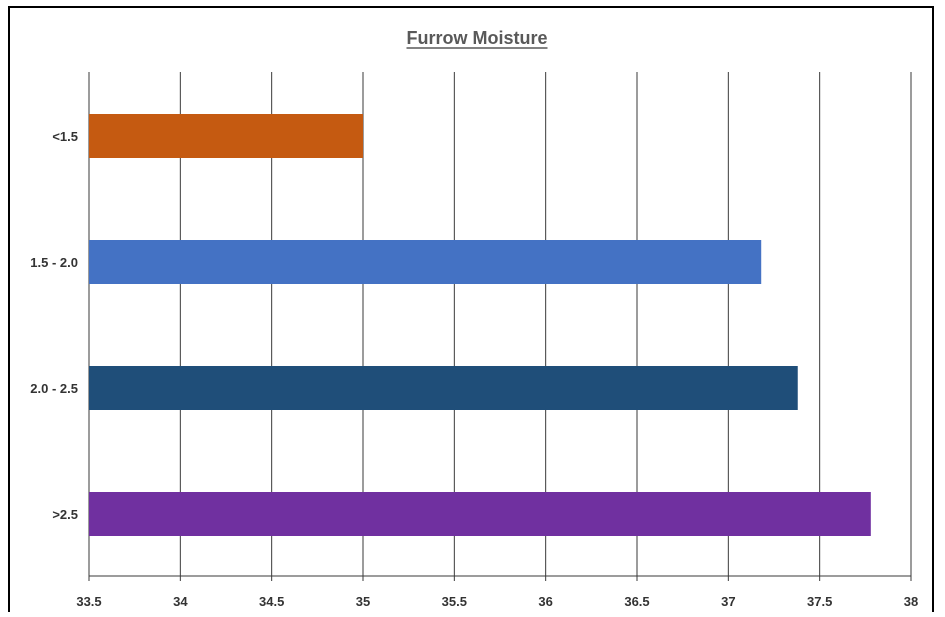  Describe the element at coordinates (728, 601) in the screenshot. I see `x-tick-label: 37` at that location.